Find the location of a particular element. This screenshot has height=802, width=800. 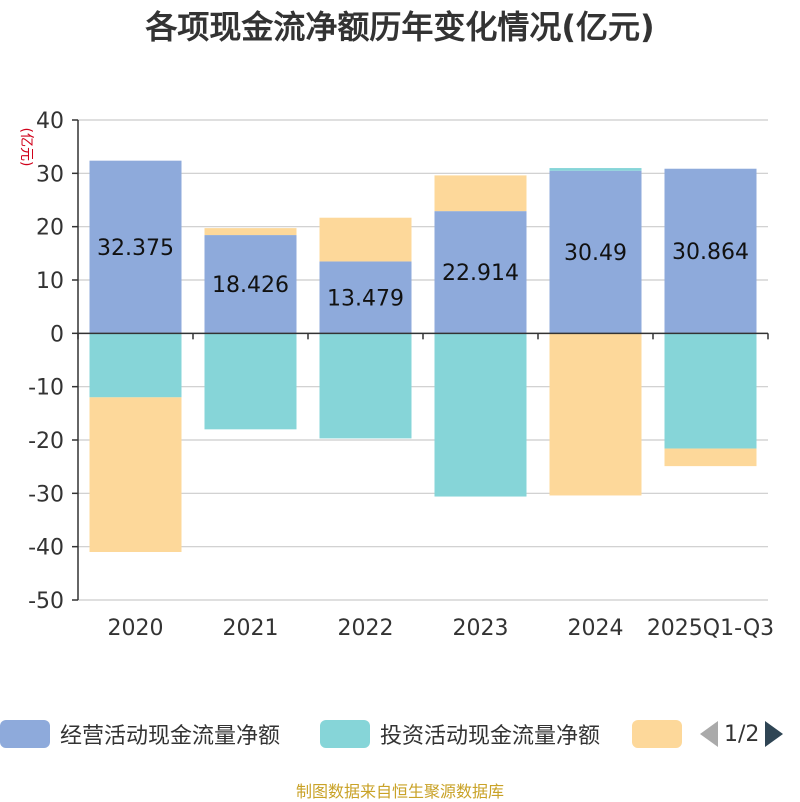

y-axis-label: (亿元) is located at coordinates (26, 147).